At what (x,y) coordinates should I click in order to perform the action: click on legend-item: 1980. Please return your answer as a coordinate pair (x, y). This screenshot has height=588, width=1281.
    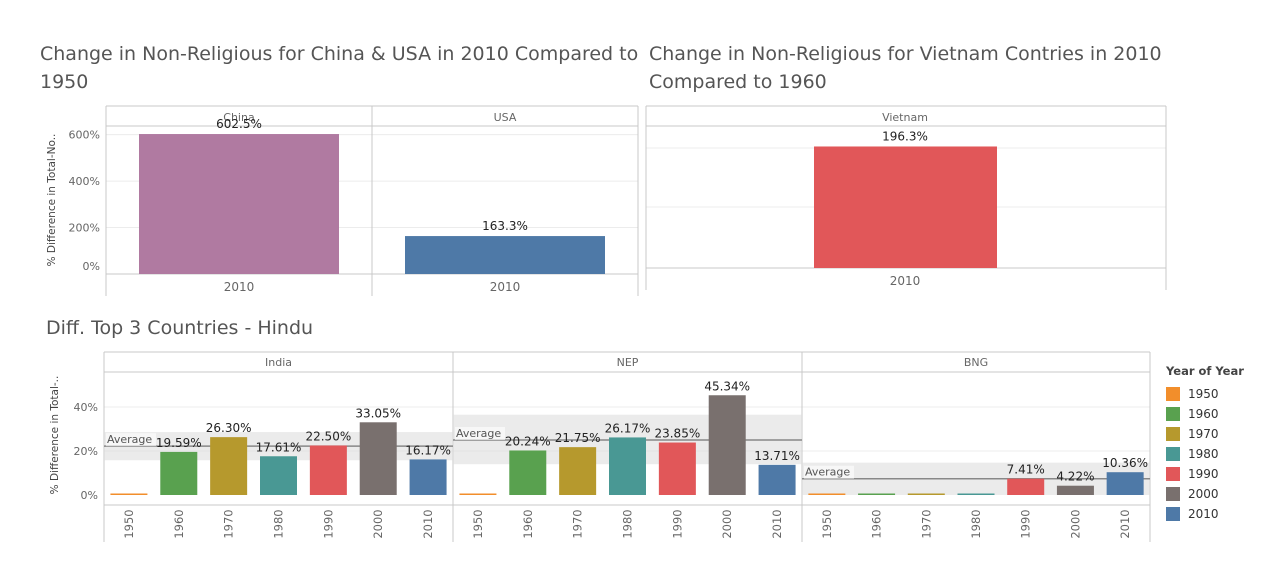
    Looking at the image, I should click on (1221, 454).